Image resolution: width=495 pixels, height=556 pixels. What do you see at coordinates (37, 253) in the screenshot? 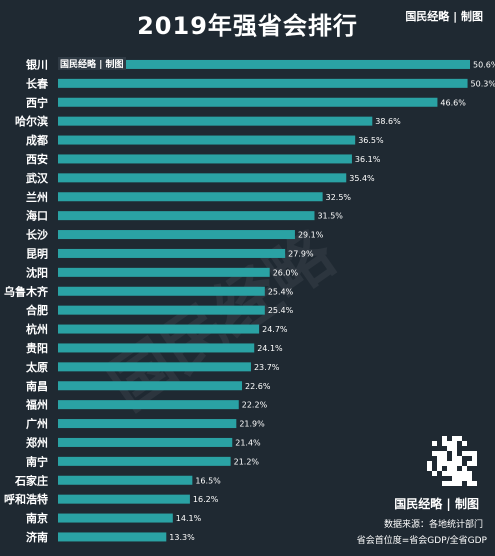
I see `category-label: 昆明` at bounding box center [37, 253].